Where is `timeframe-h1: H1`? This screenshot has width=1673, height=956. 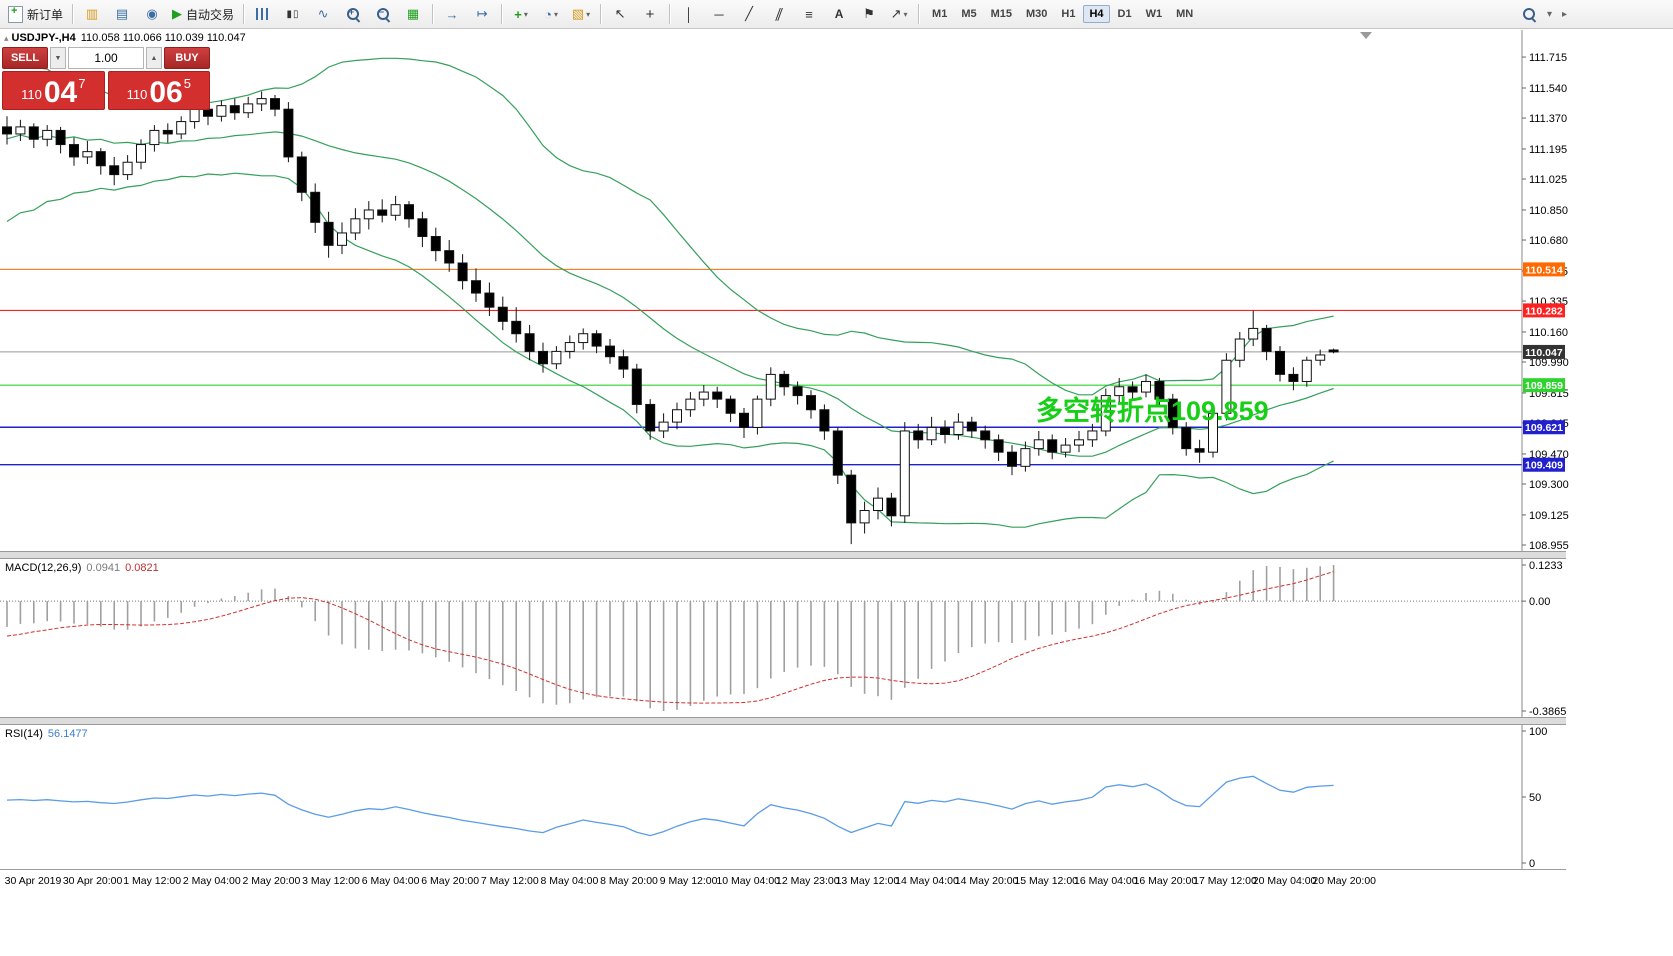 timeframe-h1: H1 is located at coordinates (1068, 14).